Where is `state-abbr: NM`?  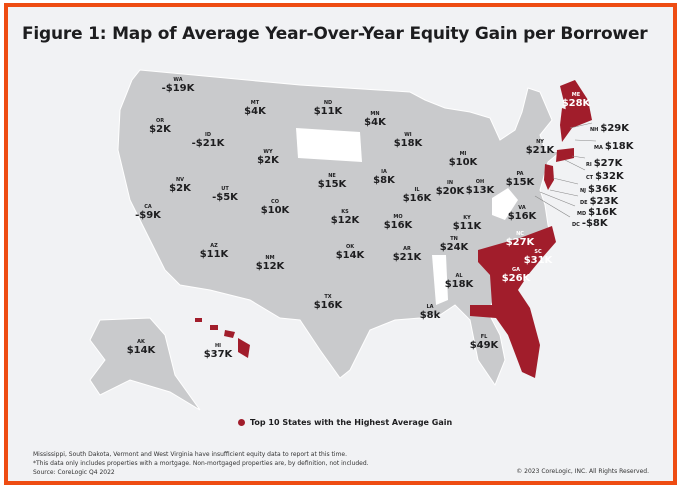
state-abbr: NM is located at coordinates (270, 258).